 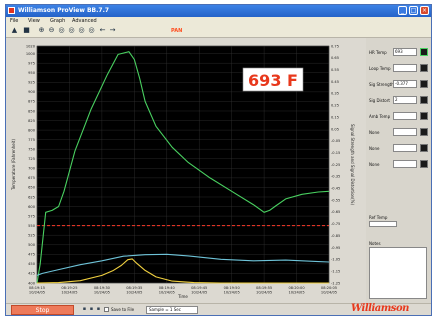 What do you see at coordinates (32, 150) in the screenshot?
I see `y-tick-label-left: 750` at bounding box center [32, 150].